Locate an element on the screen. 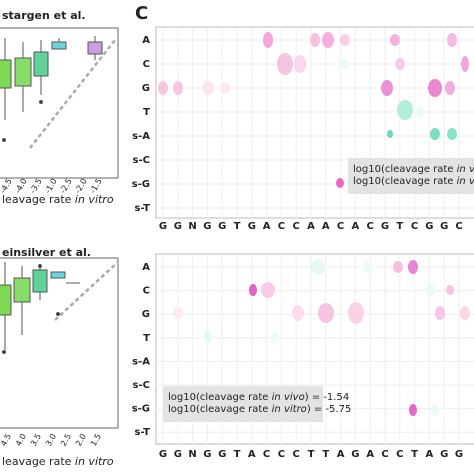 This screenshot has height=474, width=474. legend-text: log10(cleavage rate in vitro) = -5.75 is located at coordinates (259, 409).